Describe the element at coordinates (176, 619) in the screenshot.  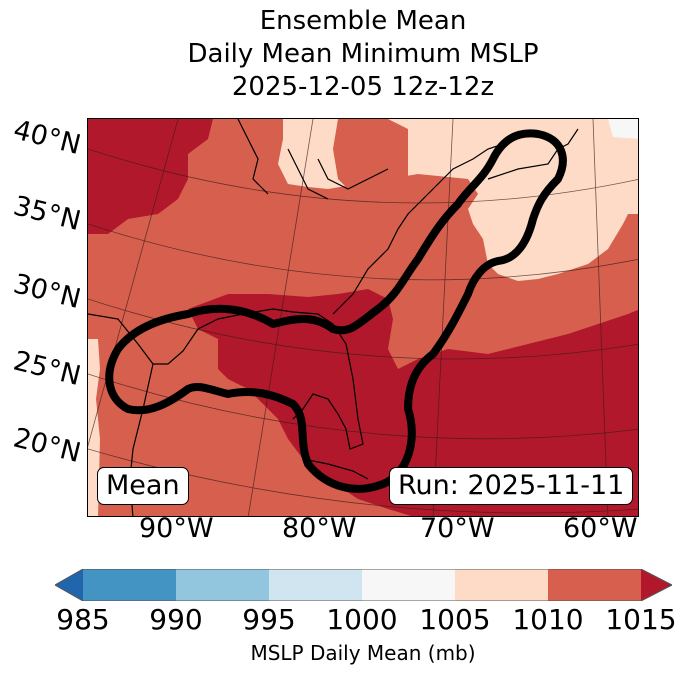
I see `colorbar-tick-990: 990` at that location.